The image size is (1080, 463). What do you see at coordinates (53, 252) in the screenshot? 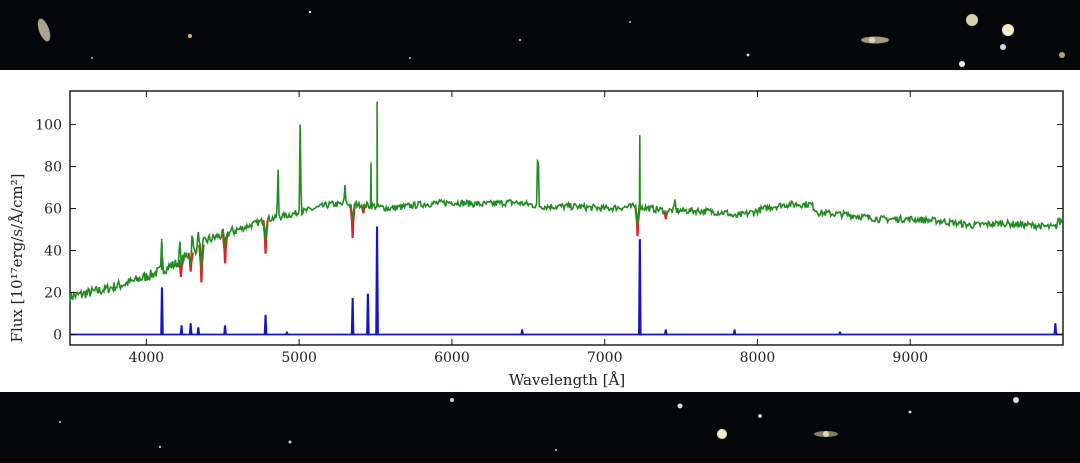
I see `y-tick-label: 40` at bounding box center [53, 252].